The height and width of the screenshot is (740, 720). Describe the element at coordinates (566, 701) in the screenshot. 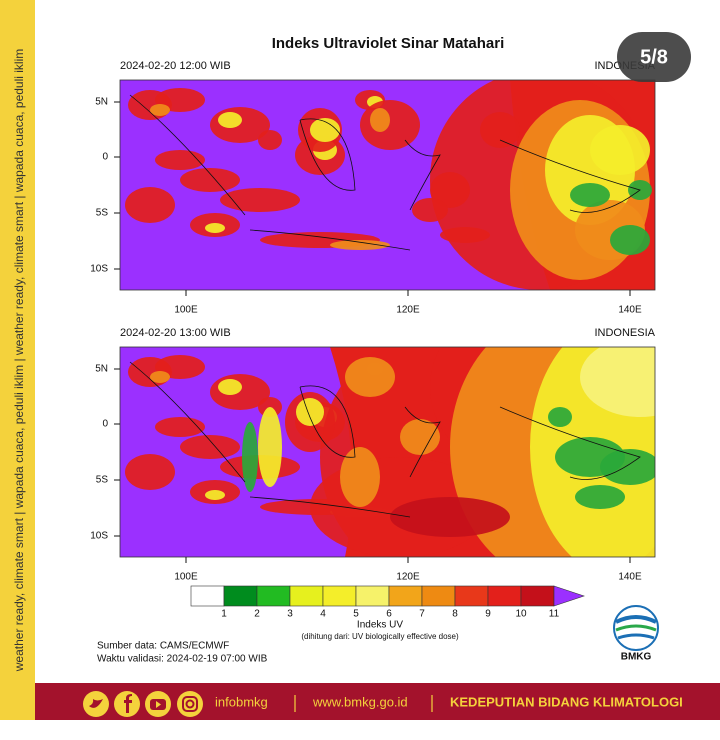

I see `footer-dept: KEDEPUTIAN BIDANG KLIMATOLOGI` at that location.